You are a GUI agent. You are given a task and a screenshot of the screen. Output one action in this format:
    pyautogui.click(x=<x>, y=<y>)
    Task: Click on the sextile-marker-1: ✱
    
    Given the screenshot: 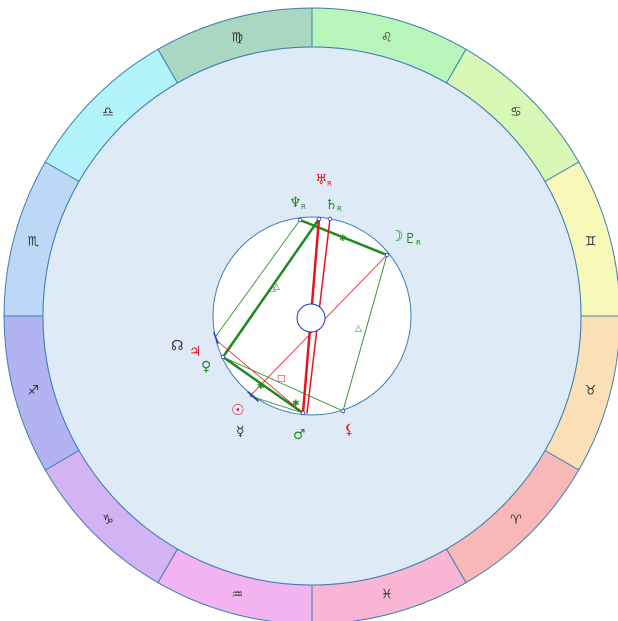 What is the action you would take?
    pyautogui.click(x=343, y=239)
    